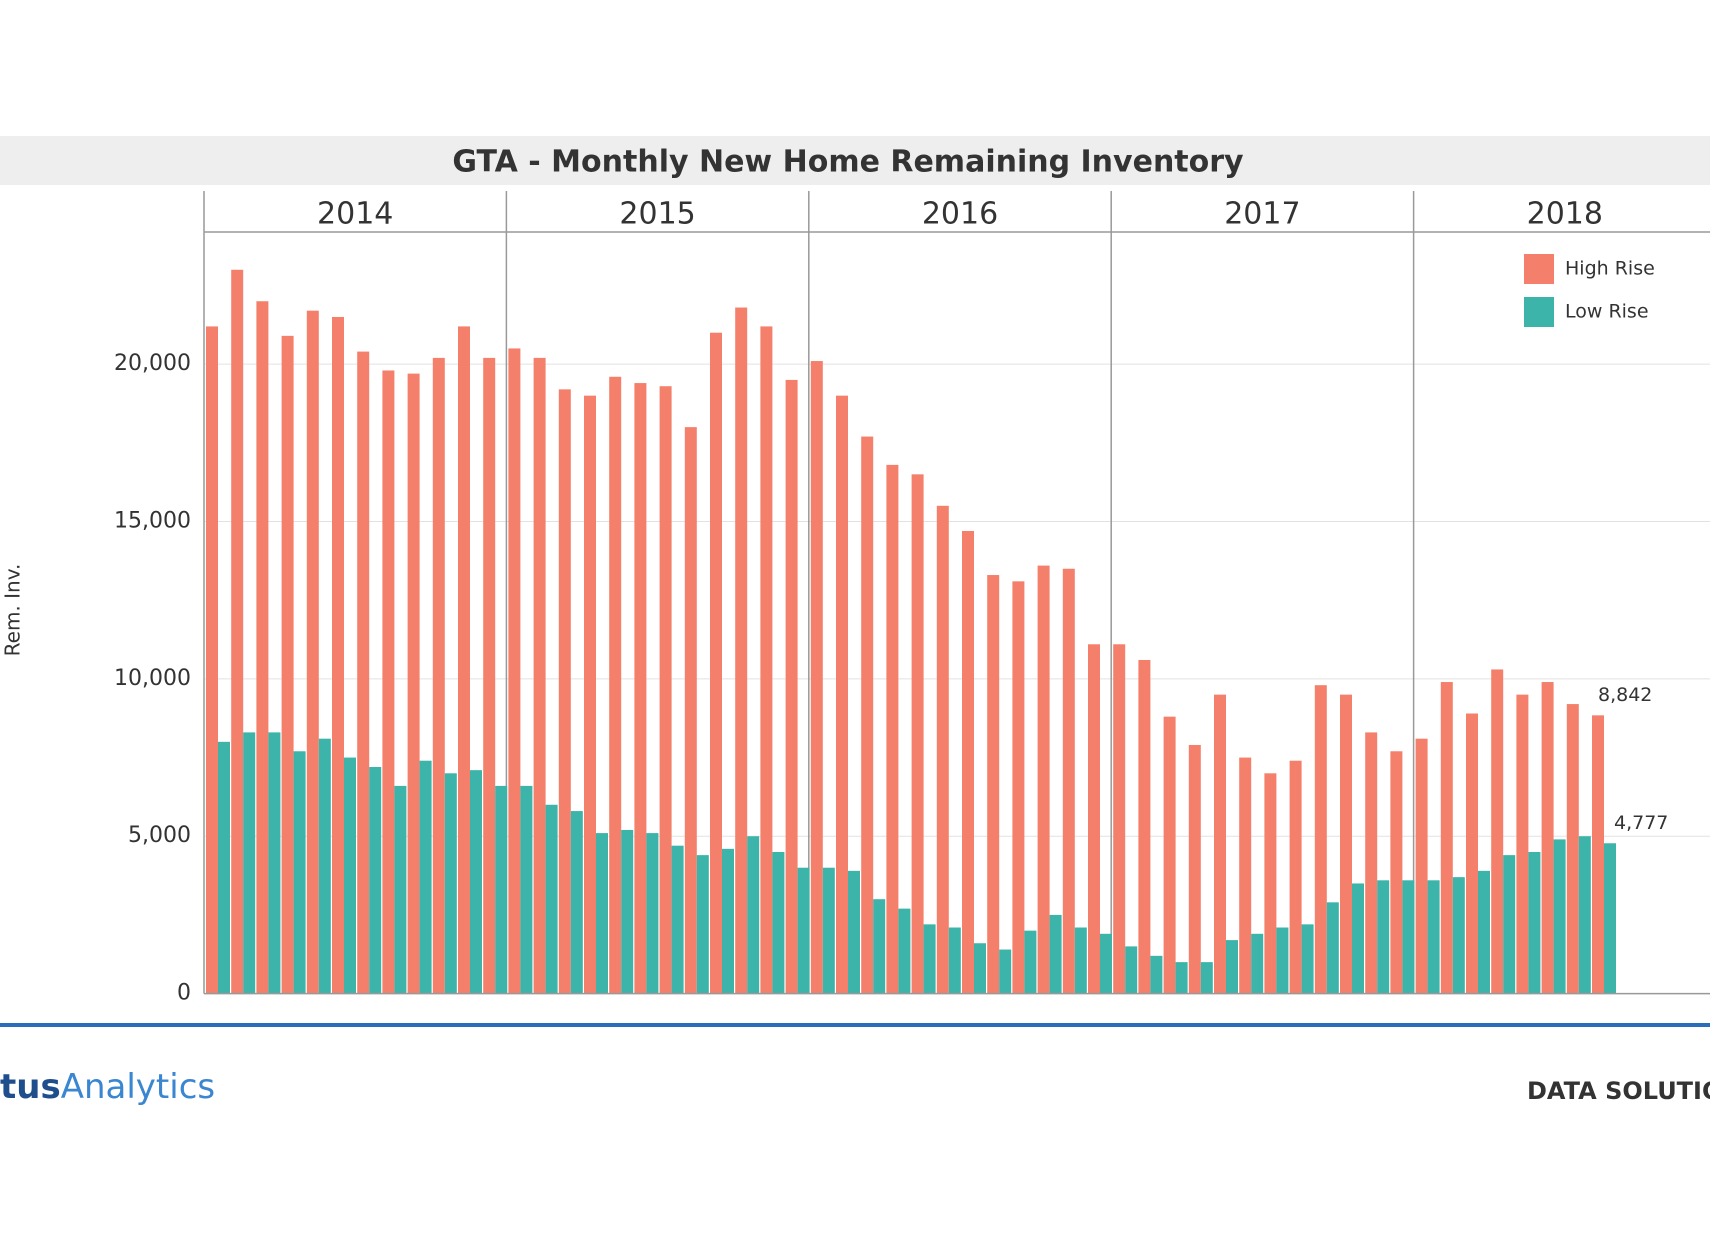 This screenshot has width=1710, height=1248. I want to click on y-tick-label: 10,000, so click(152, 678).